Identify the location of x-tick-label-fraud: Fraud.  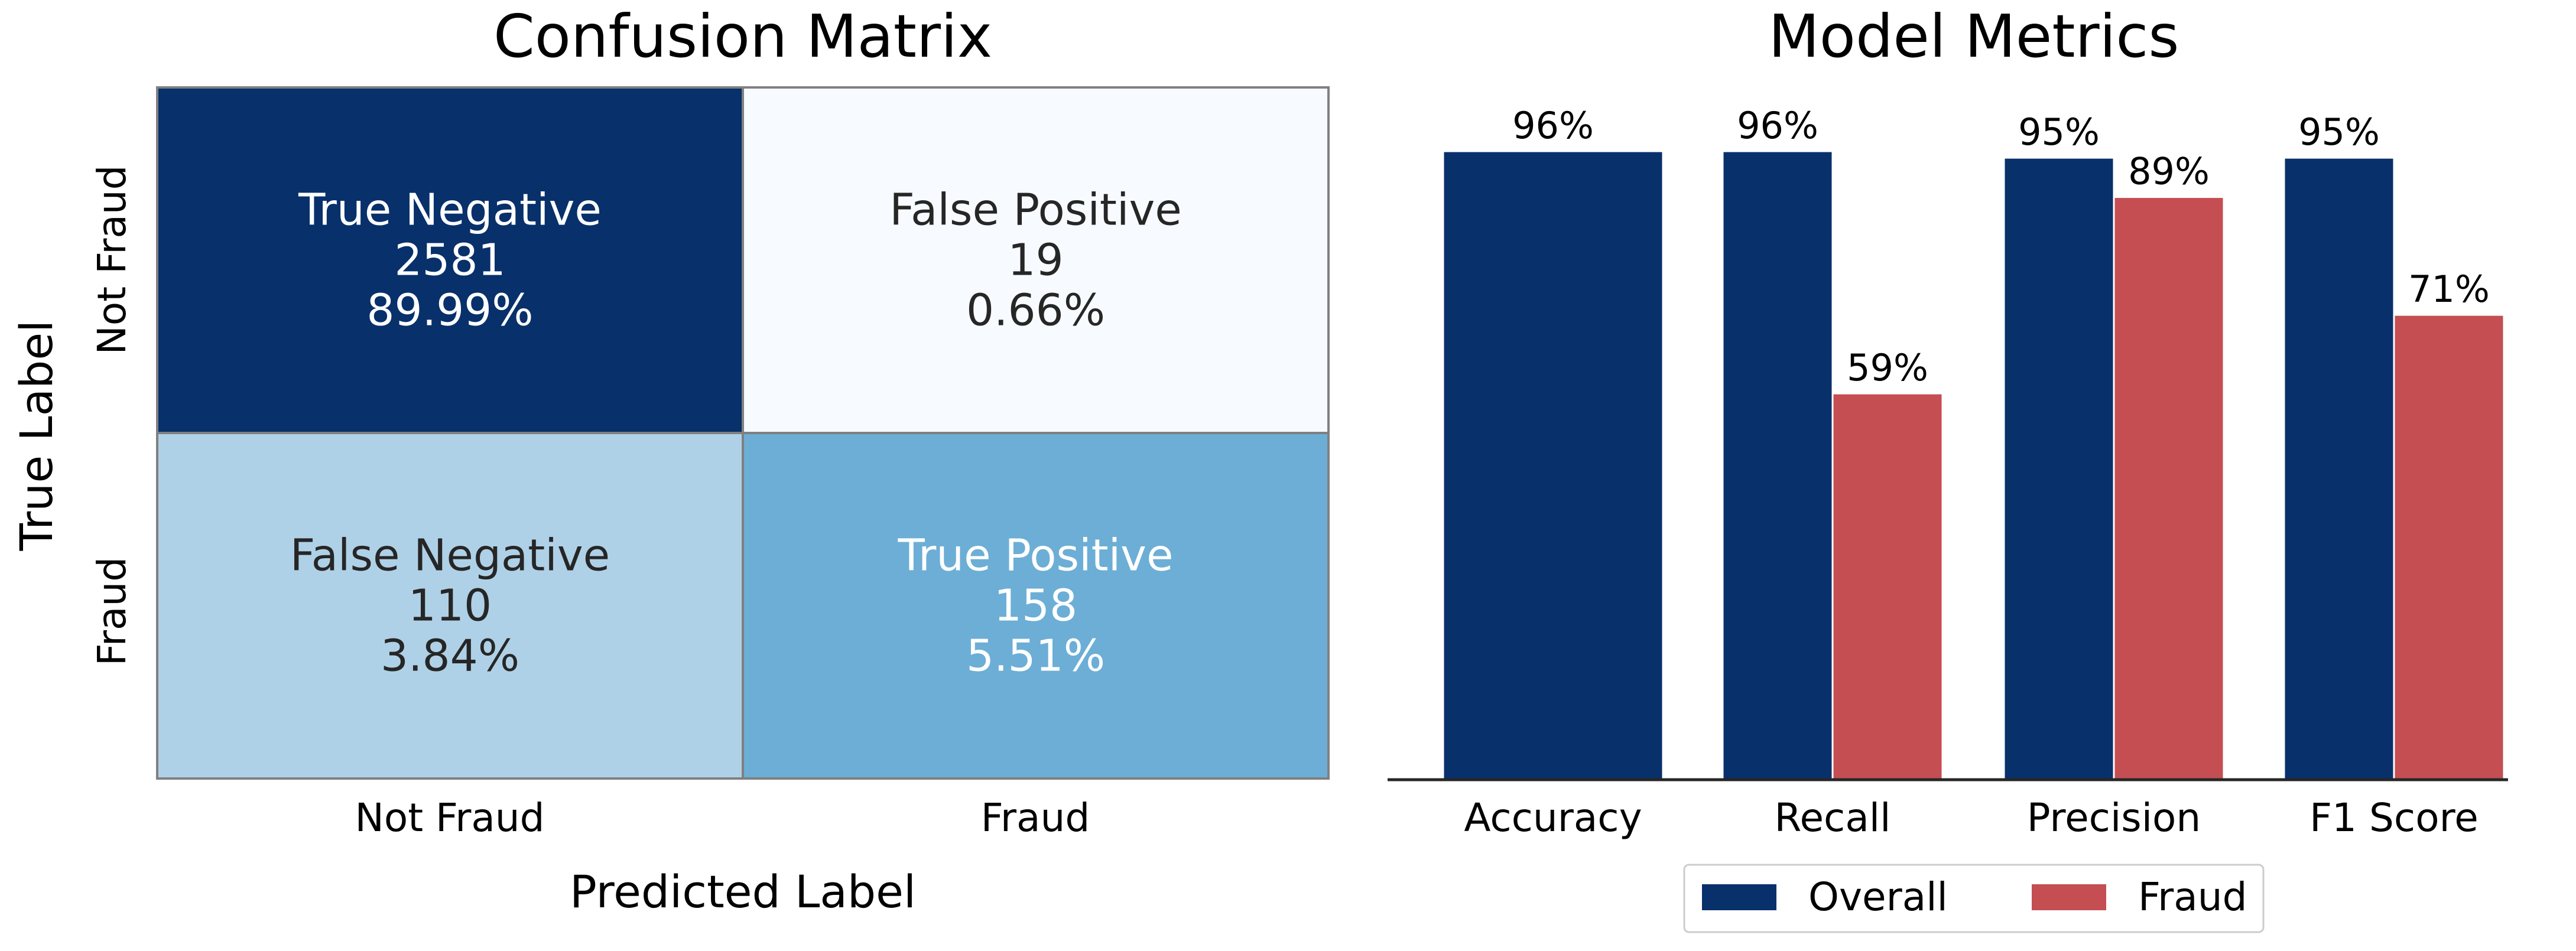
(1035, 818).